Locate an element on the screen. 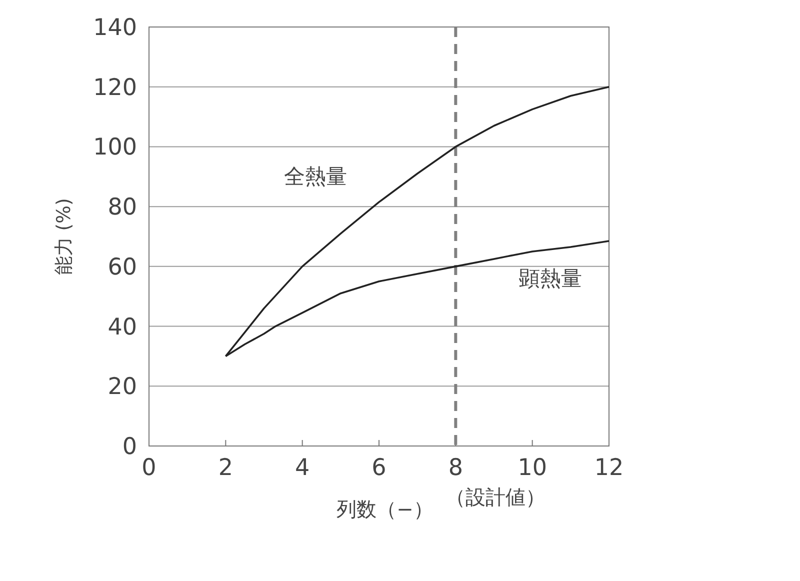 This screenshot has width=800, height=581. y-tick-label: 20 is located at coordinates (122, 387).